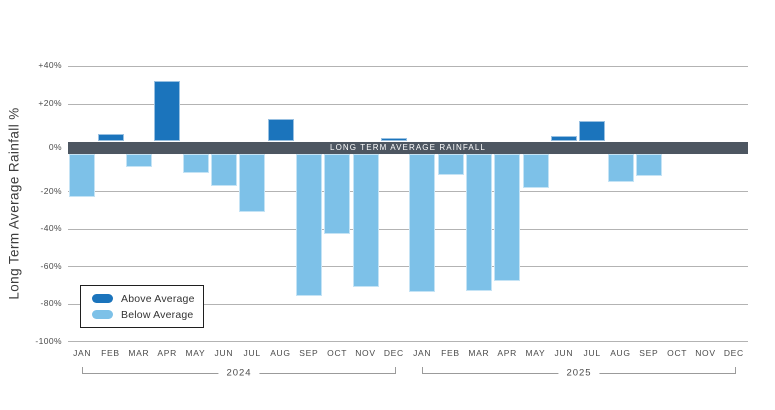  Describe the element at coordinates (158, 298) in the screenshot. I see `legend-label-above: Above Average` at that location.